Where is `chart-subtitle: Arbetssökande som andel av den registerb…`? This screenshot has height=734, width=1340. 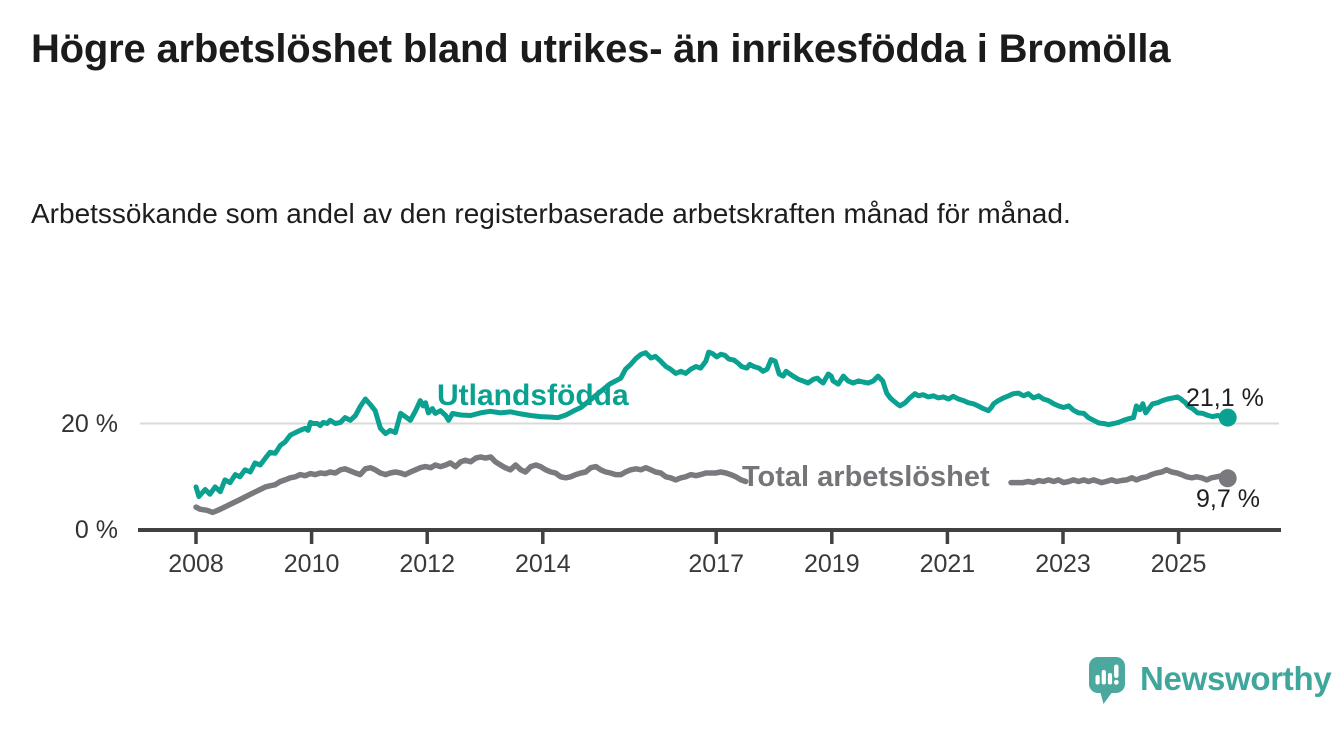 chart-subtitle: Arbetssökande som andel av den registerb… is located at coordinates (551, 213).